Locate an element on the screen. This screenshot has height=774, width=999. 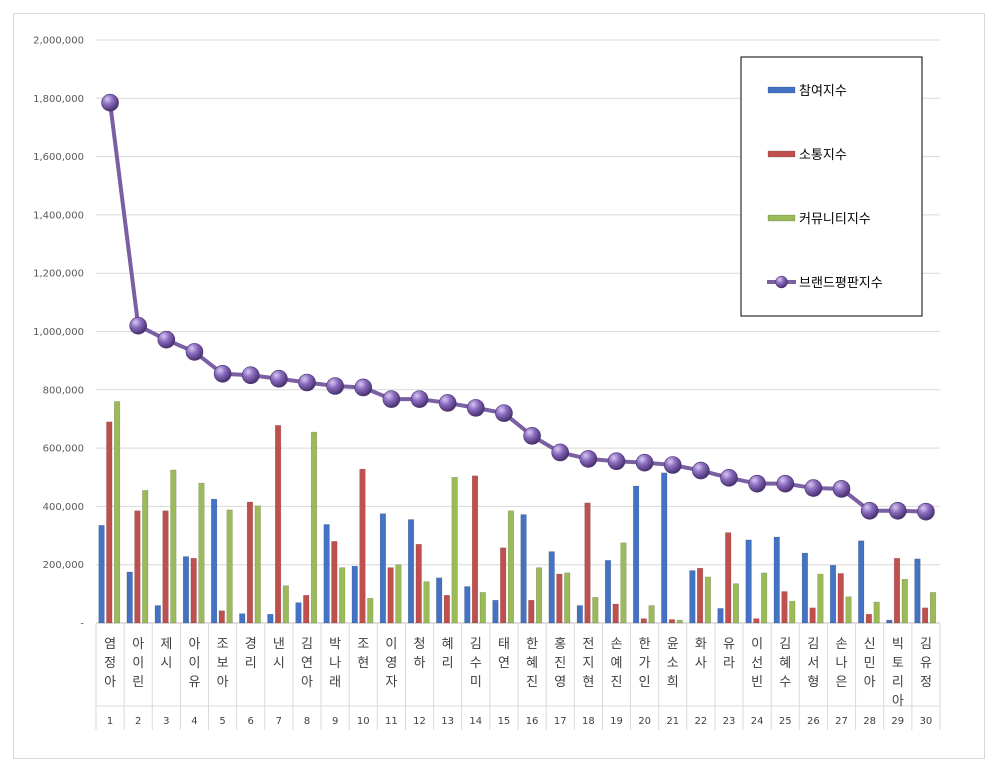
rank-label: 19 is located at coordinates (616, 721).